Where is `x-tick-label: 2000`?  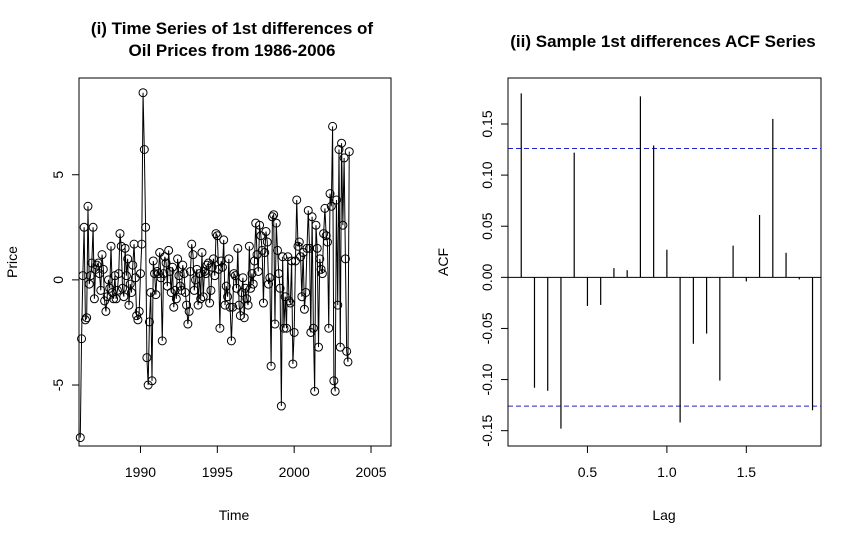 x-tick-label: 2000 is located at coordinates (294, 472).